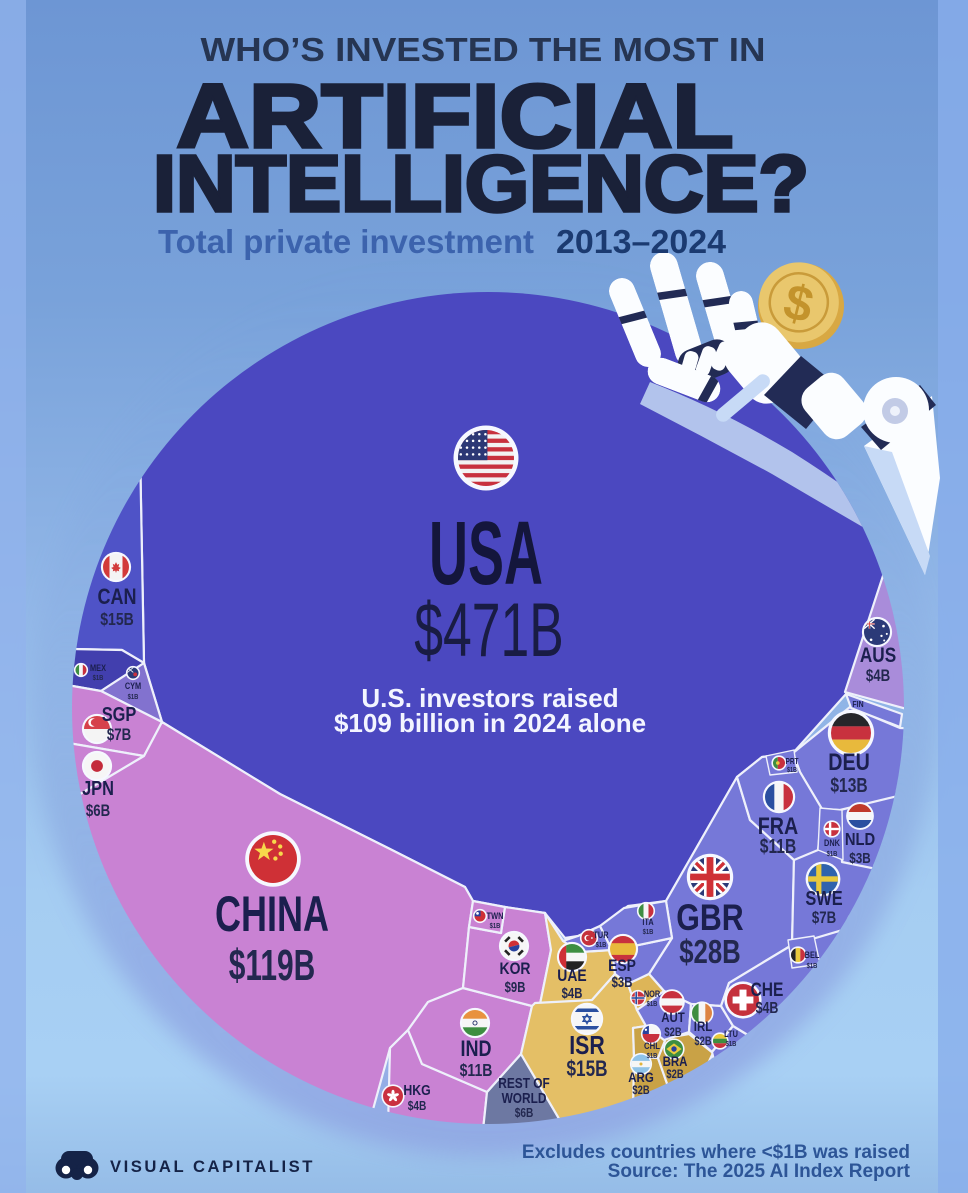 This screenshot has width=968, height=1193. Describe the element at coordinates (647, 922) in the screenshot. I see `svg-text: ITA` at that location.